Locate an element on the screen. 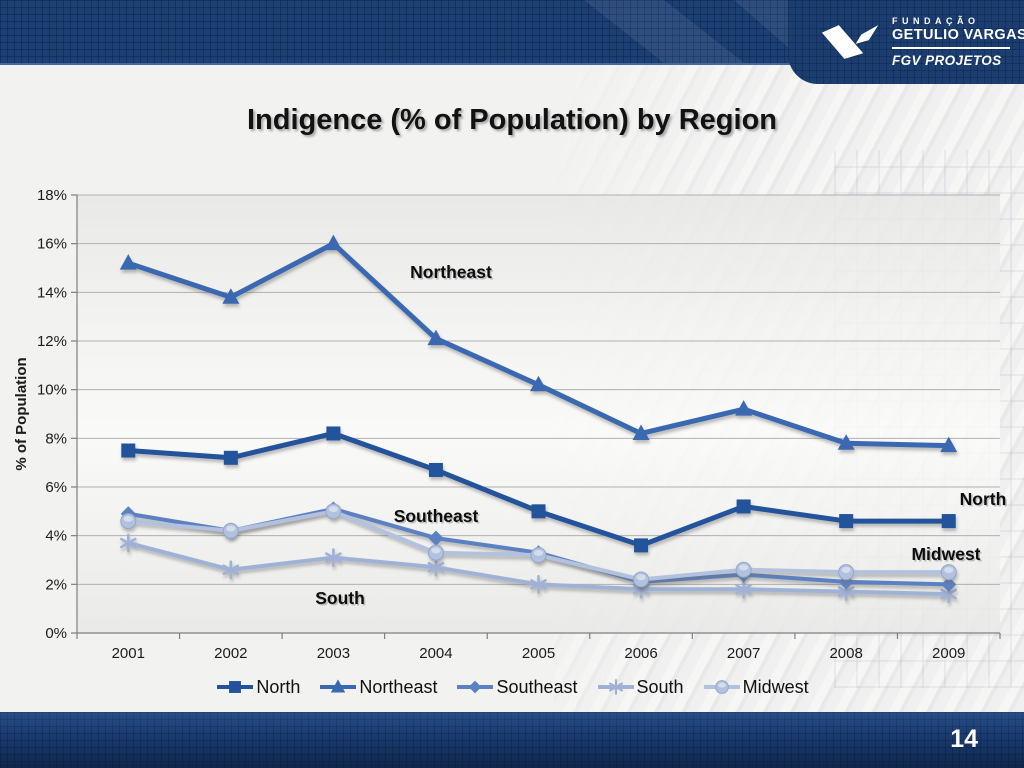  legend-item-north: North is located at coordinates (257, 687).